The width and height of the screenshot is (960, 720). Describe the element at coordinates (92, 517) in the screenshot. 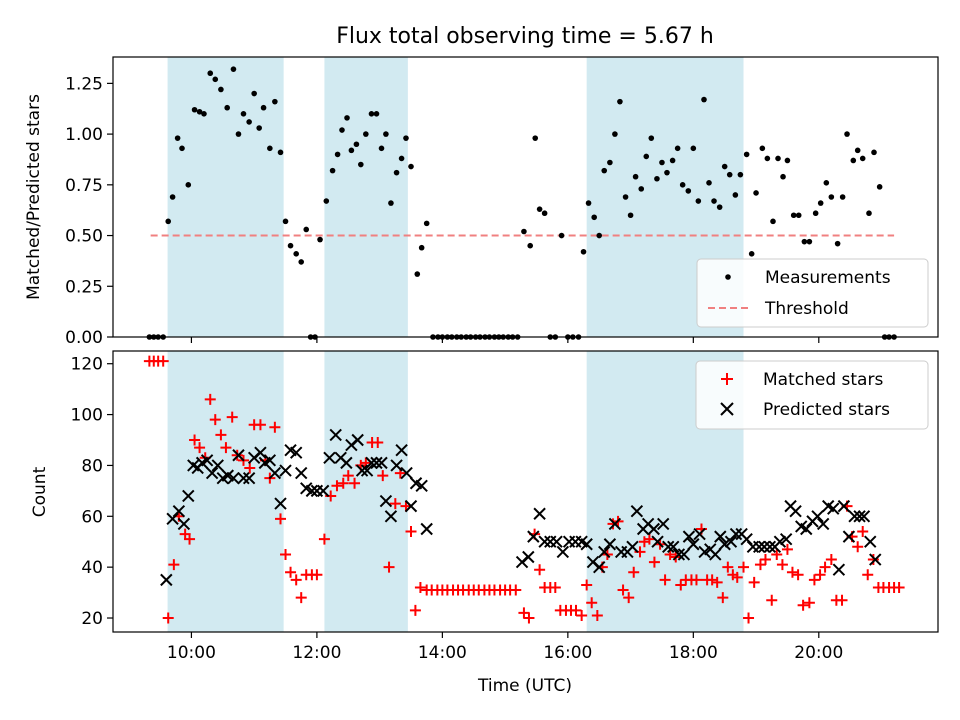

I see `y-tick-label-2: 60` at that location.